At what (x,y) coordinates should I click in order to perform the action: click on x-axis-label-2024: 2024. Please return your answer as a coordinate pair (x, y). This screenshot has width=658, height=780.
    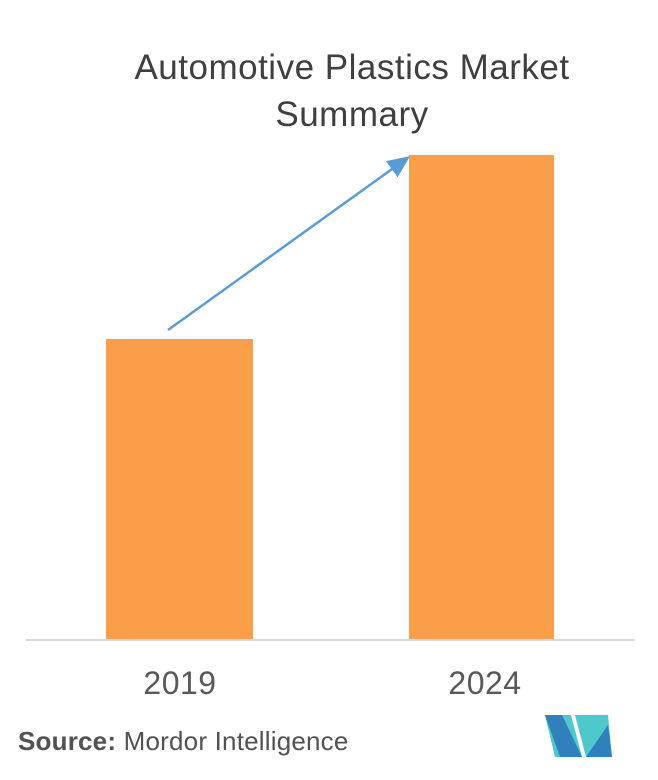
    Looking at the image, I should click on (485, 683).